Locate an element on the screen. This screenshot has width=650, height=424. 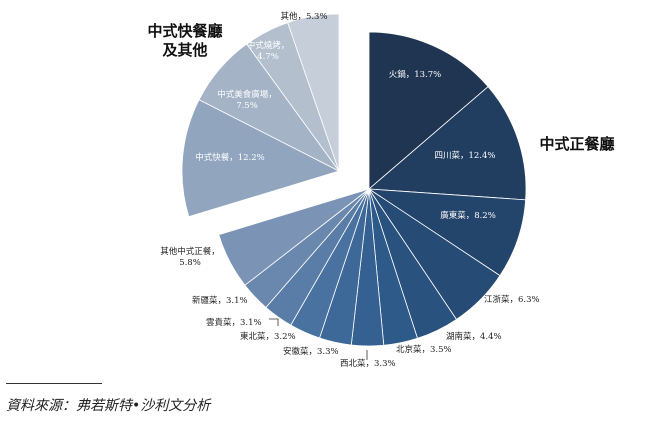
slice-label: 東北菜，3.2% is located at coordinates (268, 336).